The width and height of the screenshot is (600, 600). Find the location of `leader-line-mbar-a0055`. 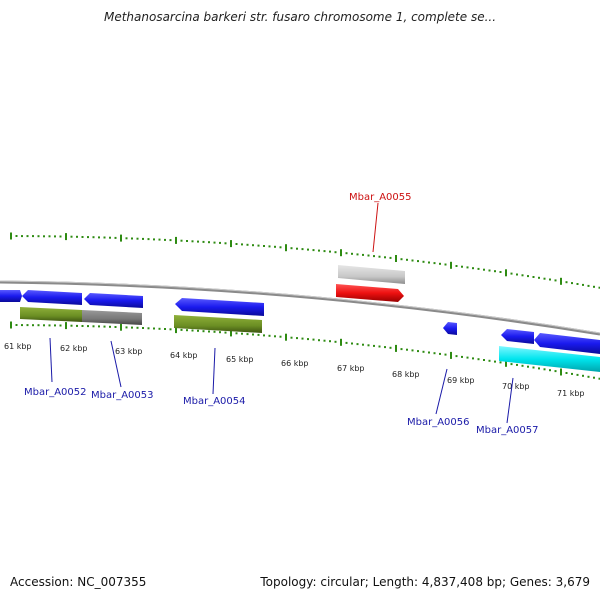

leader-line-mbar-a0055 is located at coordinates (375, 227).